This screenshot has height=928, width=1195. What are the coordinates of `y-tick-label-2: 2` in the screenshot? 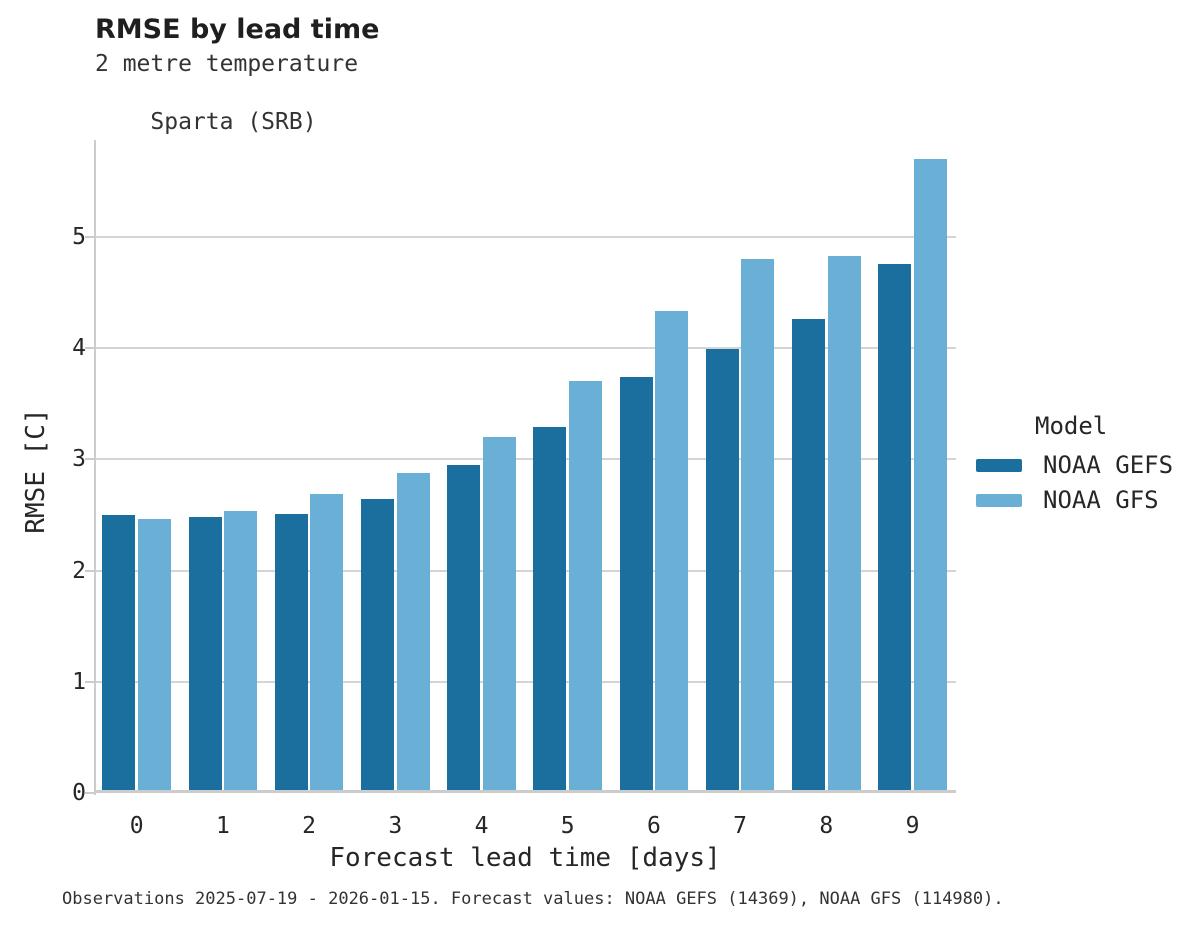 It's located at (79, 570).